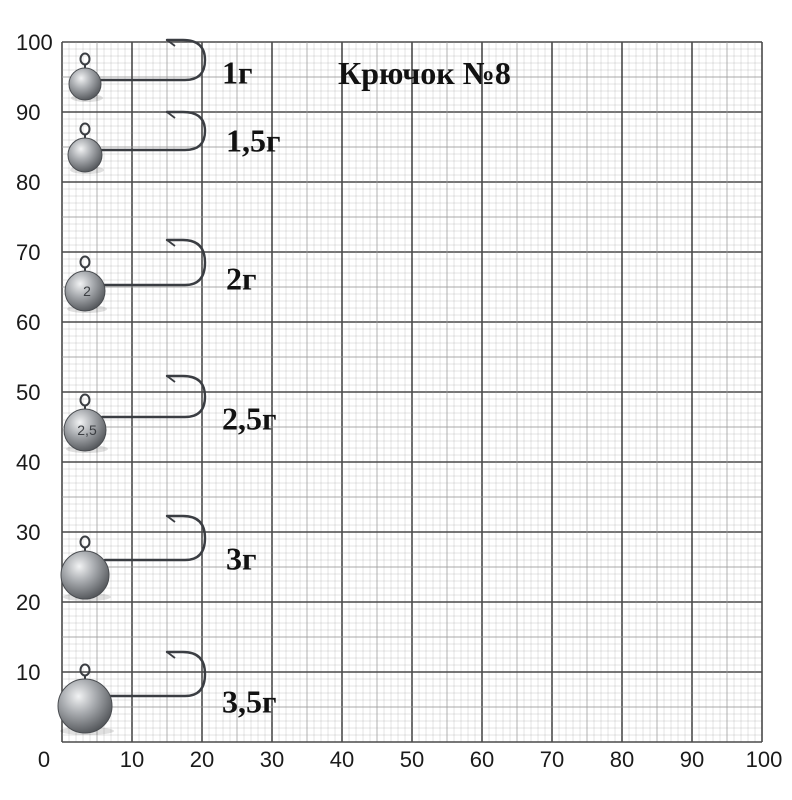  Describe the element at coordinates (28, 182) in the screenshot. I see `y-tick-label: 80` at that location.